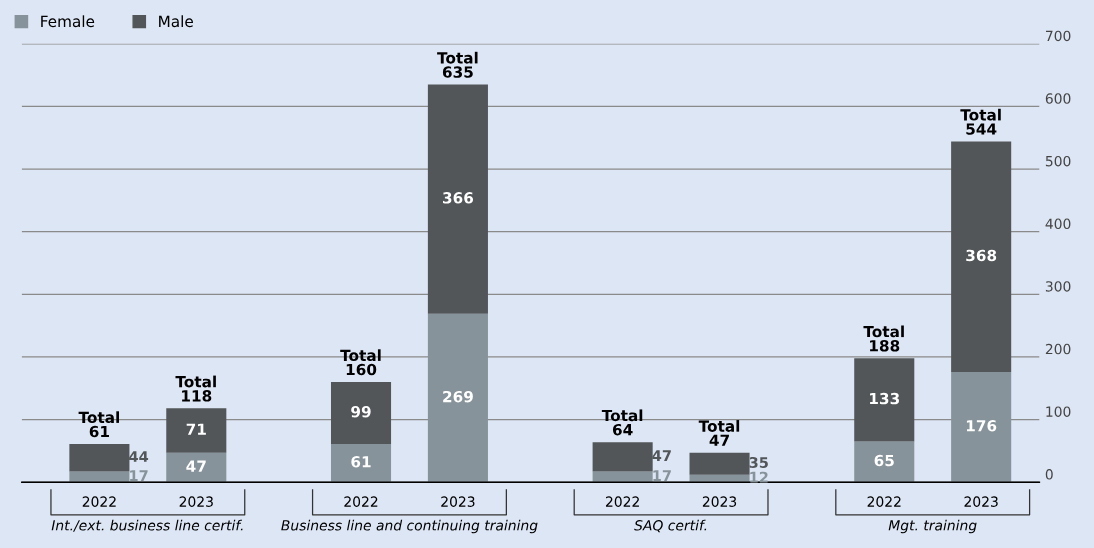  Describe the element at coordinates (68, 21) in the screenshot. I see `legend-label: Female` at that location.